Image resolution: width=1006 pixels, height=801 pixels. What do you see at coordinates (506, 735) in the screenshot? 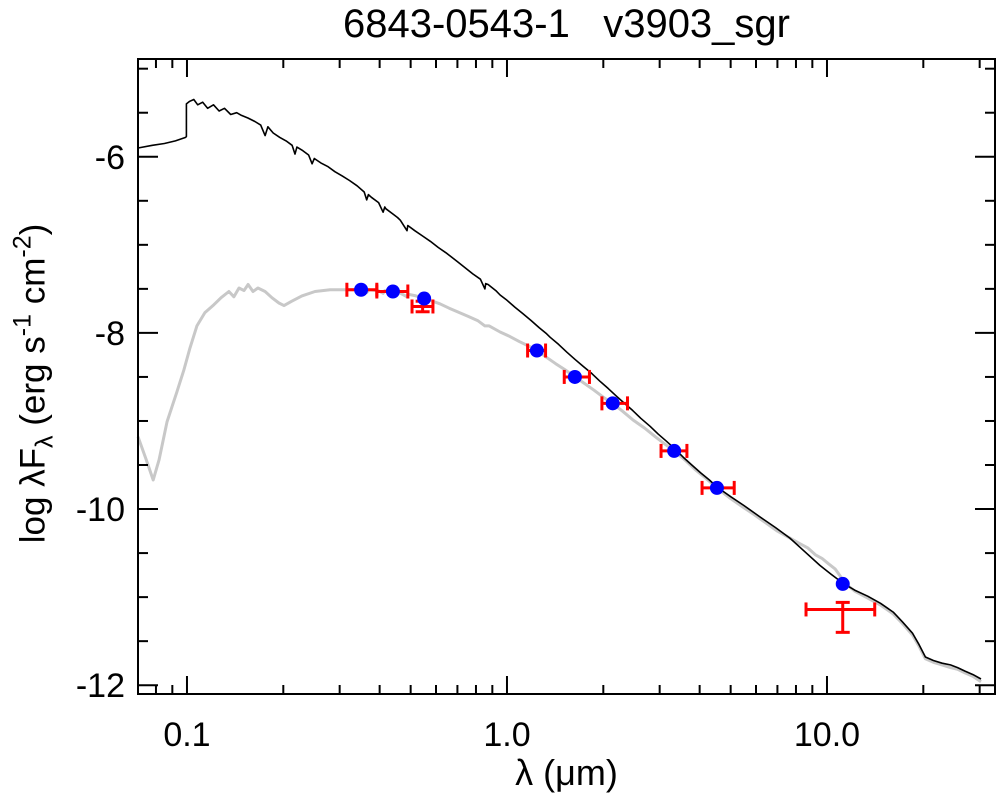
I see `x-tick-label: 1.0` at bounding box center [506, 735].